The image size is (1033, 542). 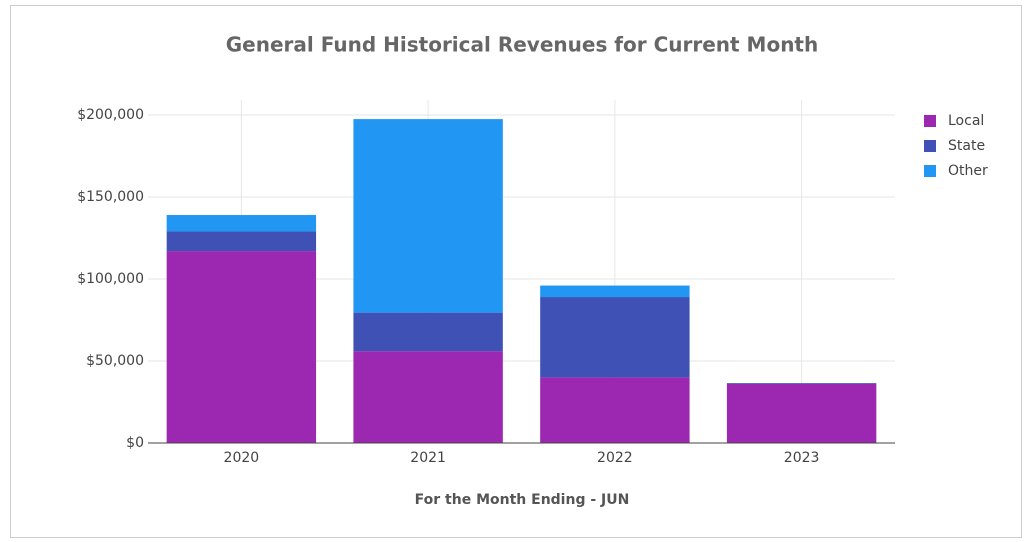 What do you see at coordinates (802, 458) in the screenshot?
I see `x-tick-label: 2023` at bounding box center [802, 458].